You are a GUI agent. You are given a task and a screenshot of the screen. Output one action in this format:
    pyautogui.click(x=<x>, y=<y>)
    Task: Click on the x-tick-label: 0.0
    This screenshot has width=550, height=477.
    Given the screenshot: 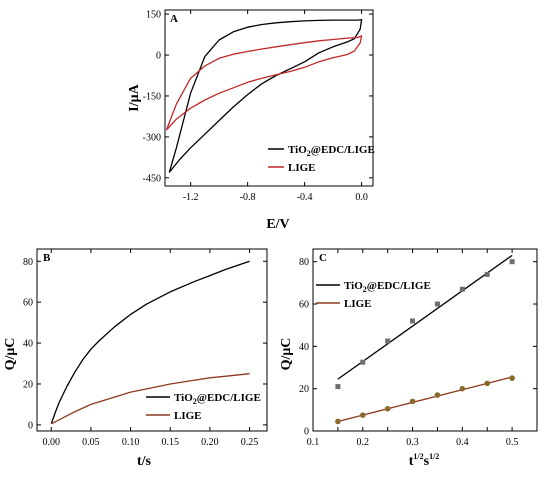 What is the action you would take?
    pyautogui.click(x=361, y=197)
    